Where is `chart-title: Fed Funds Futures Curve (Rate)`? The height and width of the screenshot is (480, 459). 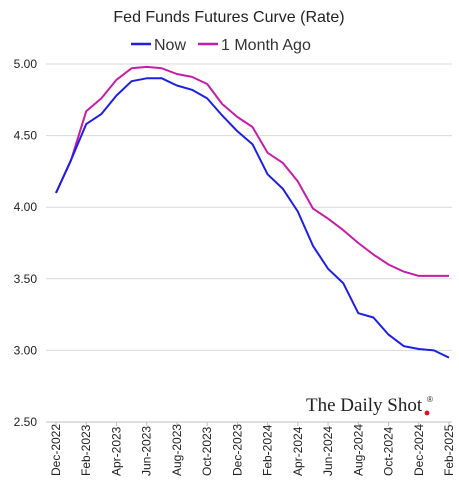 chart-title: Fed Funds Futures Curve (Rate) is located at coordinates (228, 17).